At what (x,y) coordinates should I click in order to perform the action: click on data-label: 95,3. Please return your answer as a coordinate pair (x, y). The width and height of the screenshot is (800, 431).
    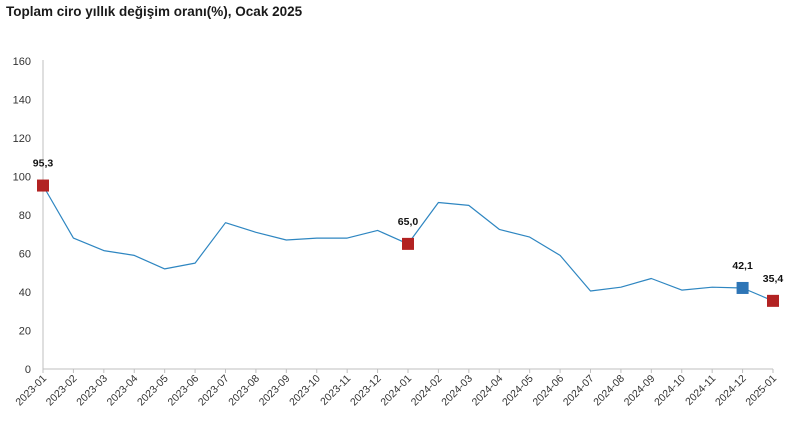
    Looking at the image, I should click on (43, 164).